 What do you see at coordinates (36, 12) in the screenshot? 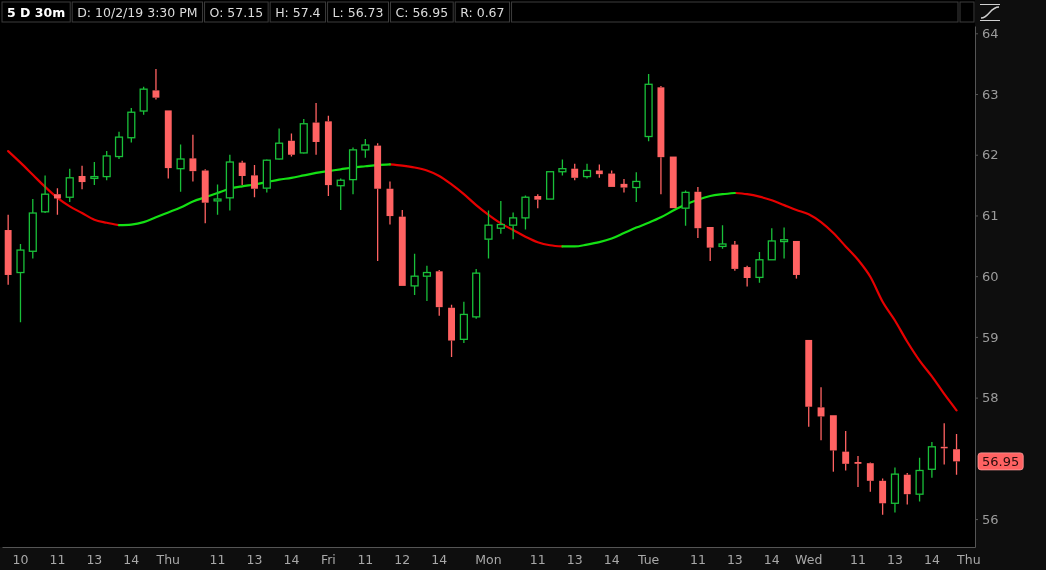
I see `chart-title: 5 D 30m` at bounding box center [36, 12].